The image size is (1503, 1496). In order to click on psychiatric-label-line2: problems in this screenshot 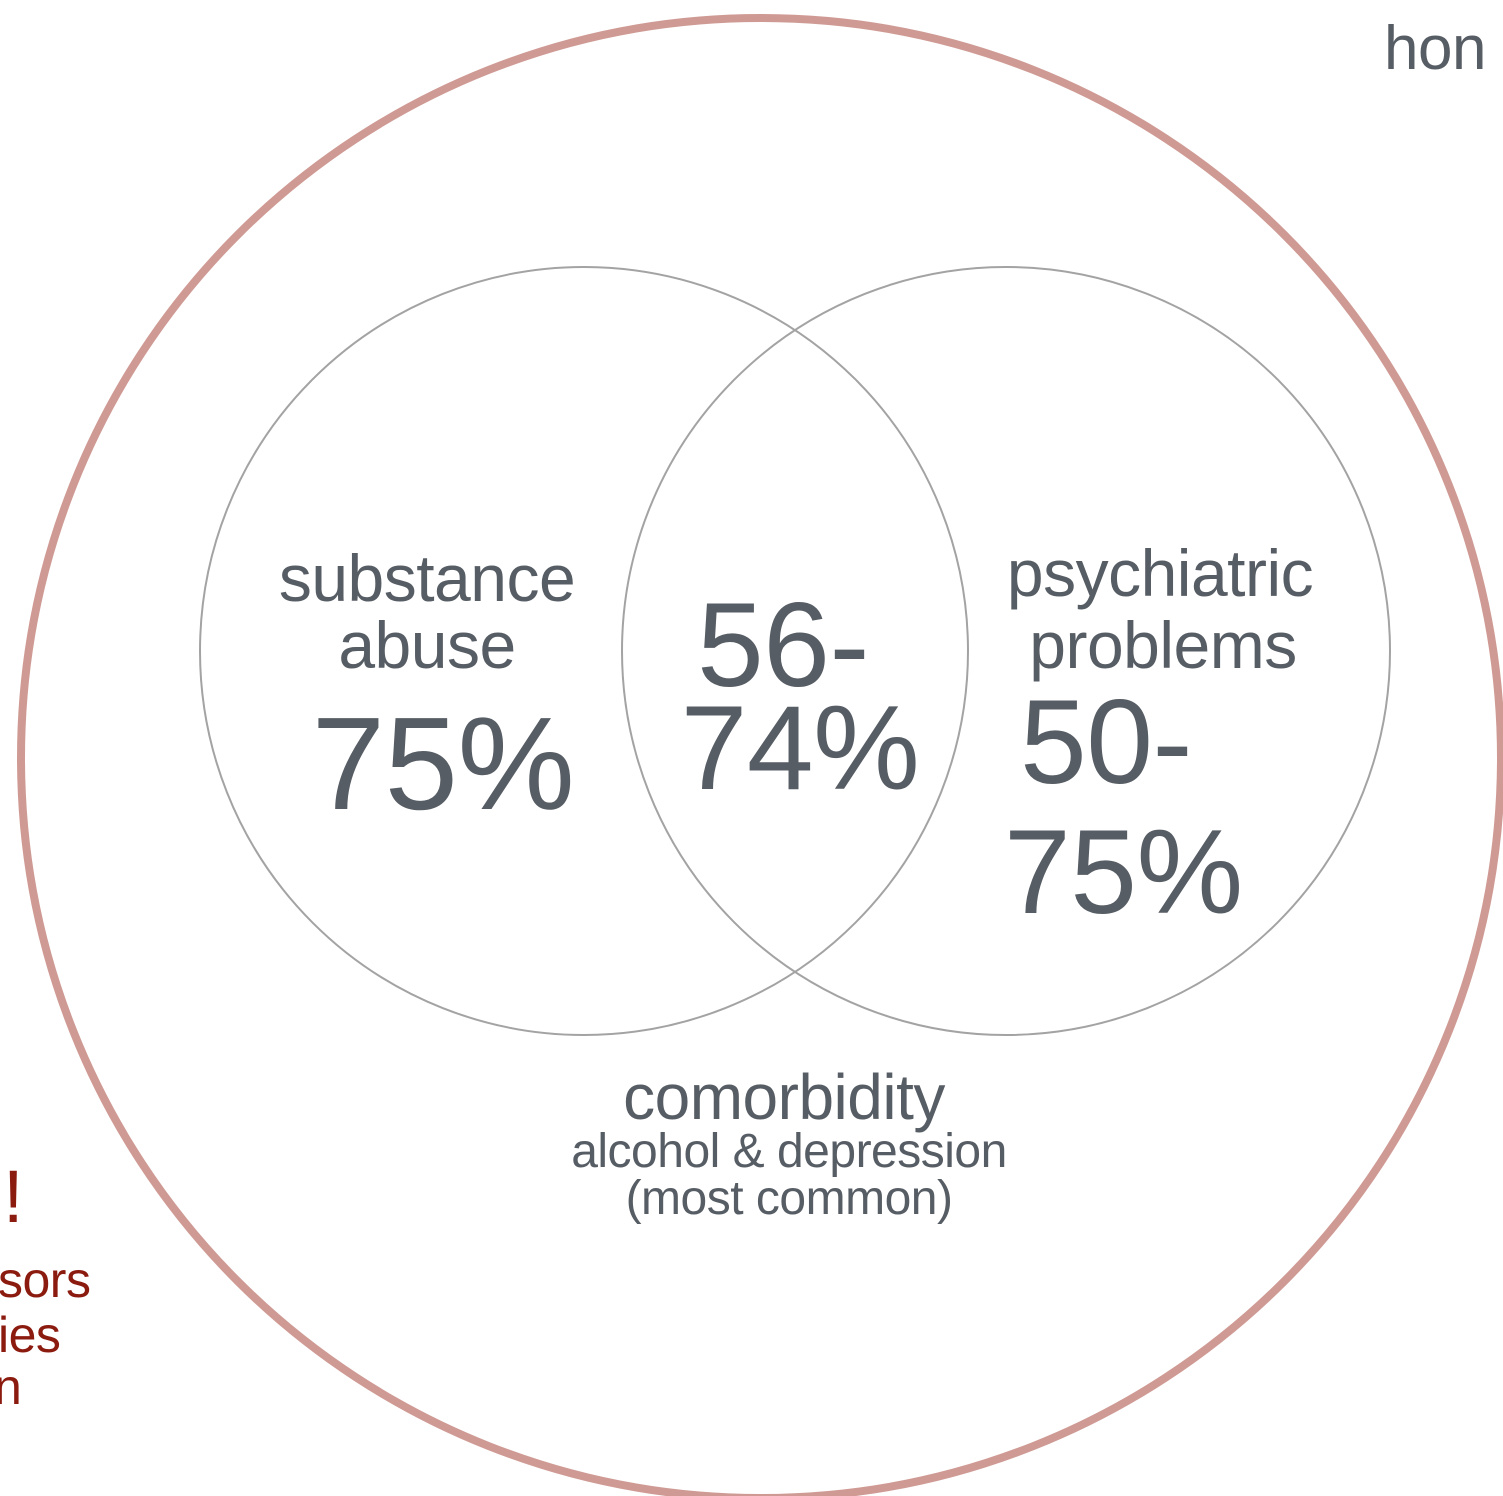, I will do `click(1163, 645)`.